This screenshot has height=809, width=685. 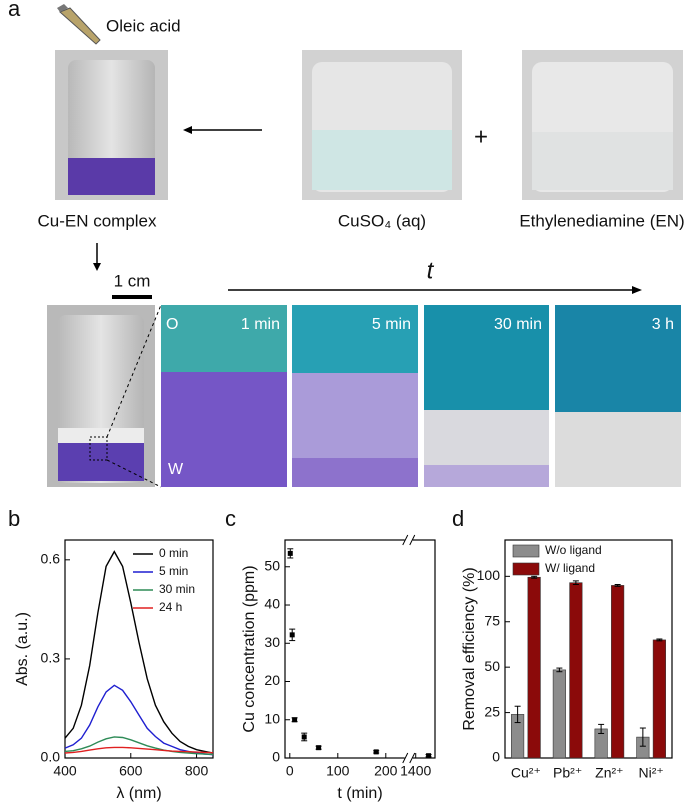 What do you see at coordinates (458, 518) in the screenshot?
I see `panel-label: d` at bounding box center [458, 518].